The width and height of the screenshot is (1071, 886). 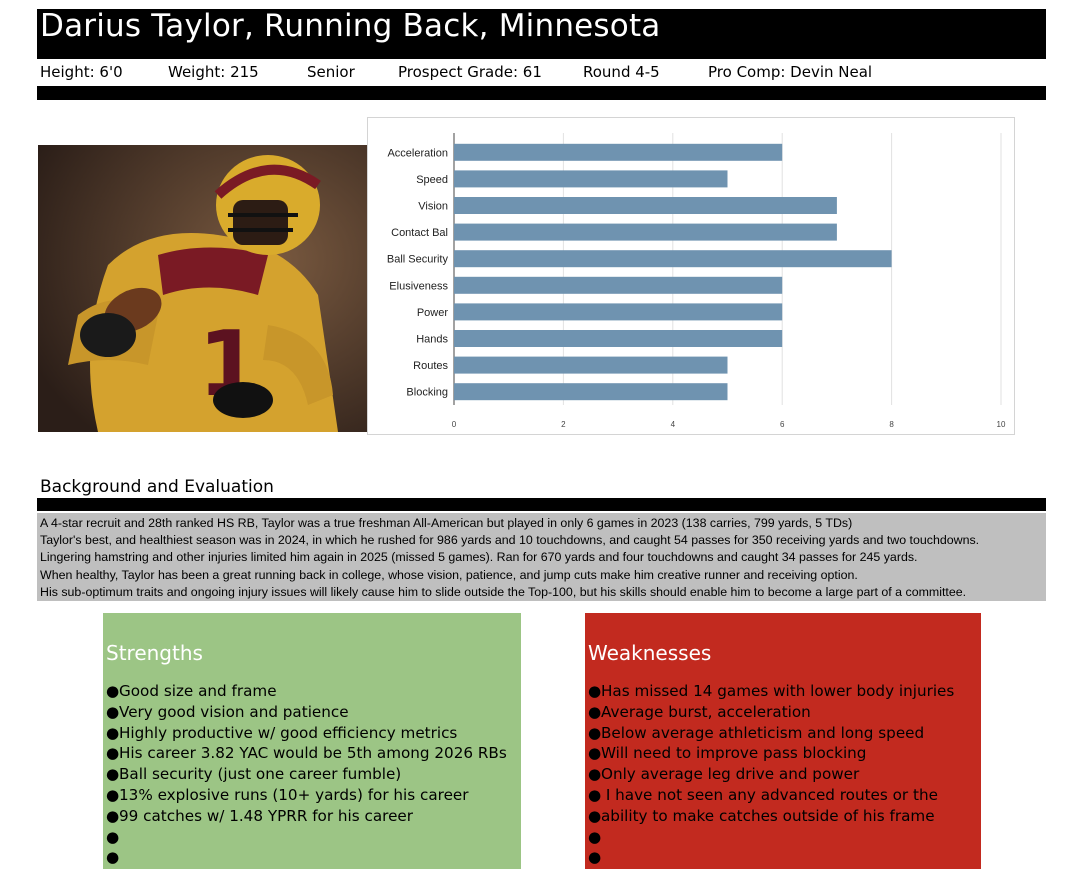 I want to click on x-tick-label: 10, so click(x=1001, y=424).